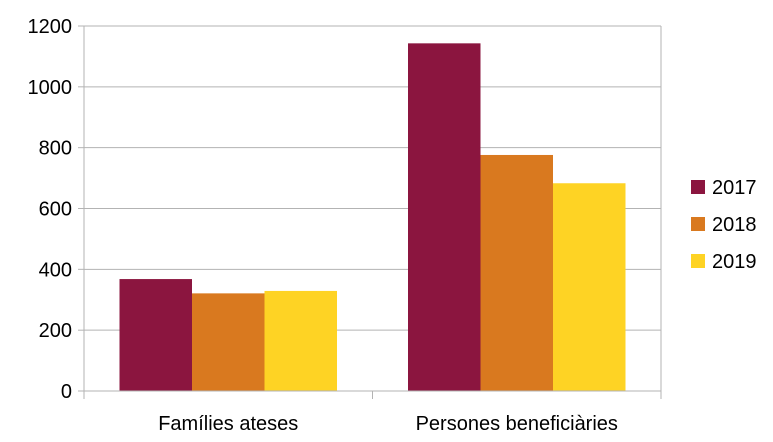 The image size is (773, 442). What do you see at coordinates (55, 270) in the screenshot?
I see `y-tick-label: 400` at bounding box center [55, 270].